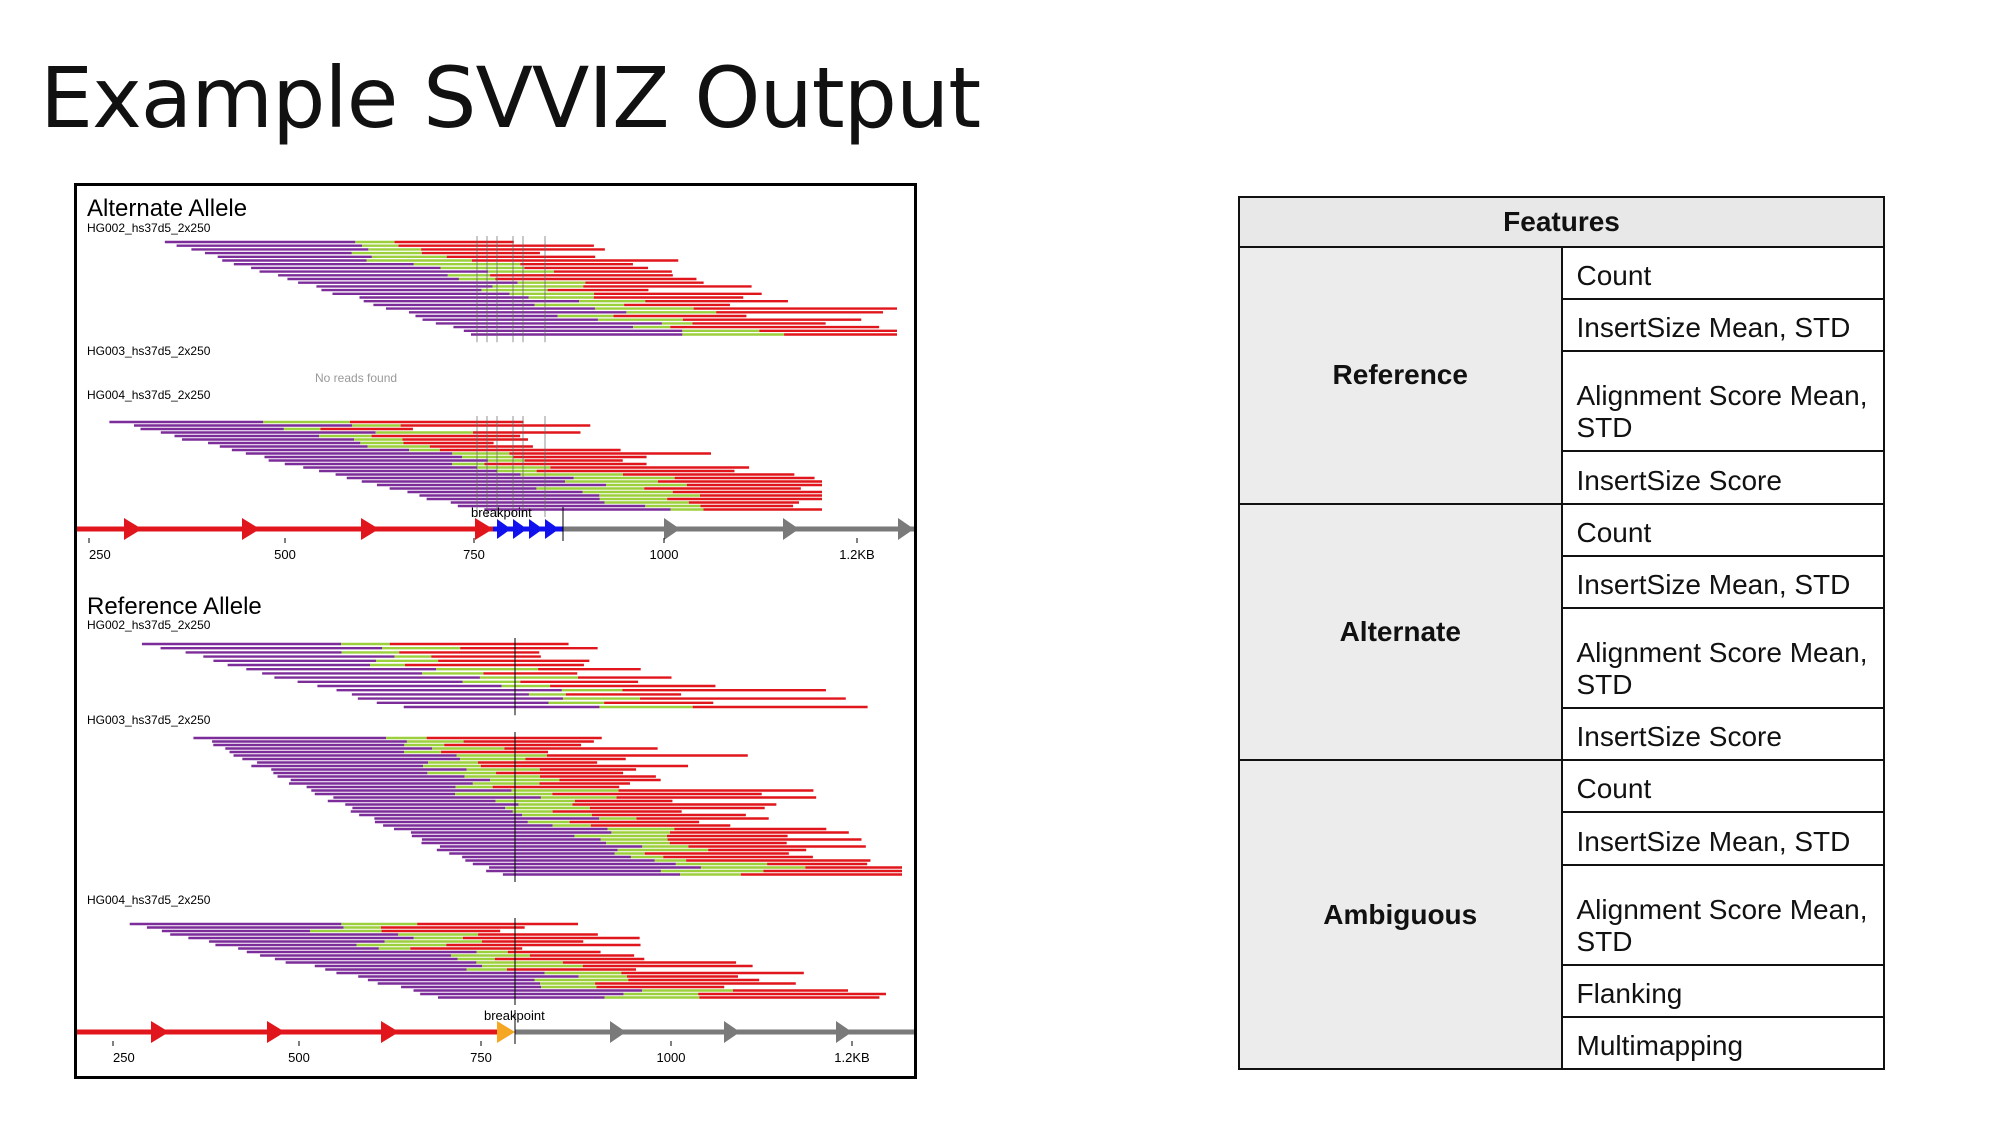 This screenshot has height=1125, width=2000. What do you see at coordinates (495, 1037) in the screenshot?
I see `reference-allele-axis: 250 500 750 1000 1.2KB` at bounding box center [495, 1037].